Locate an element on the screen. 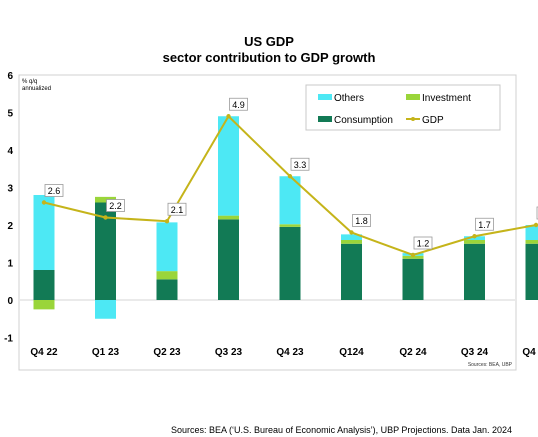  y-tick-label: 2 is located at coordinates (10, 226).